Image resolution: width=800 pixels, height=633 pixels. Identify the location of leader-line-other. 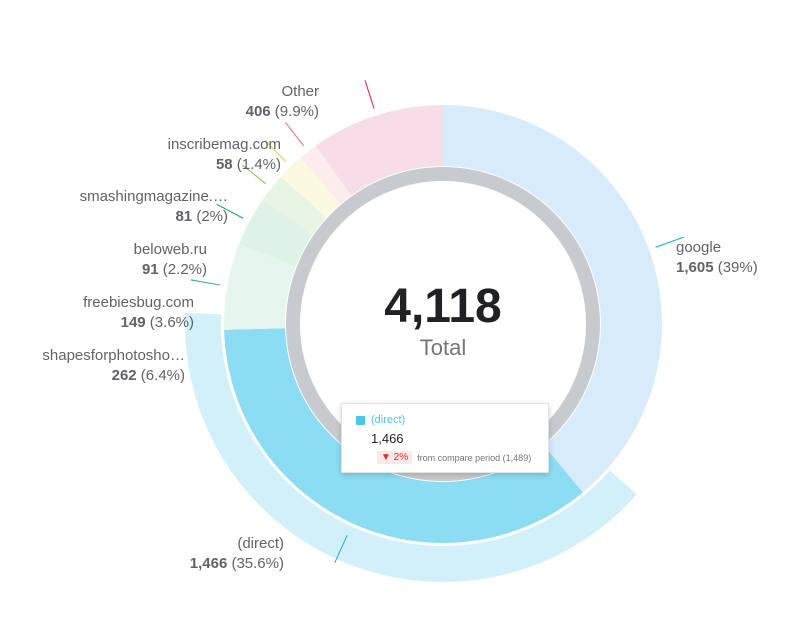
(369, 94).